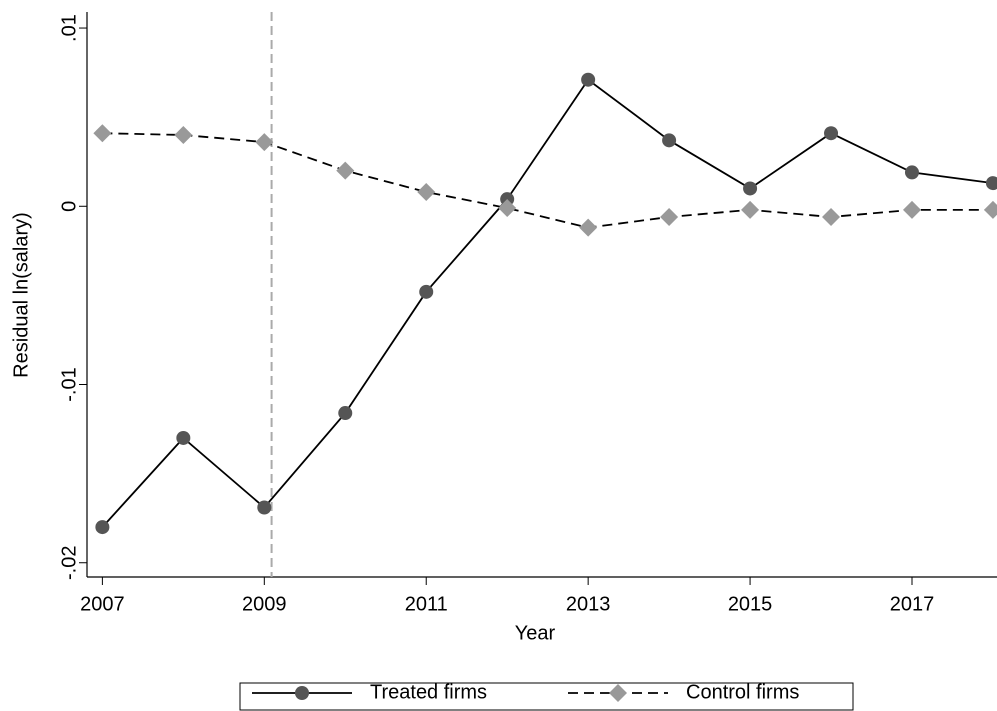 This screenshot has height=711, width=997. Describe the element at coordinates (69, 563) in the screenshot. I see `y-tick-label: -.02` at that location.